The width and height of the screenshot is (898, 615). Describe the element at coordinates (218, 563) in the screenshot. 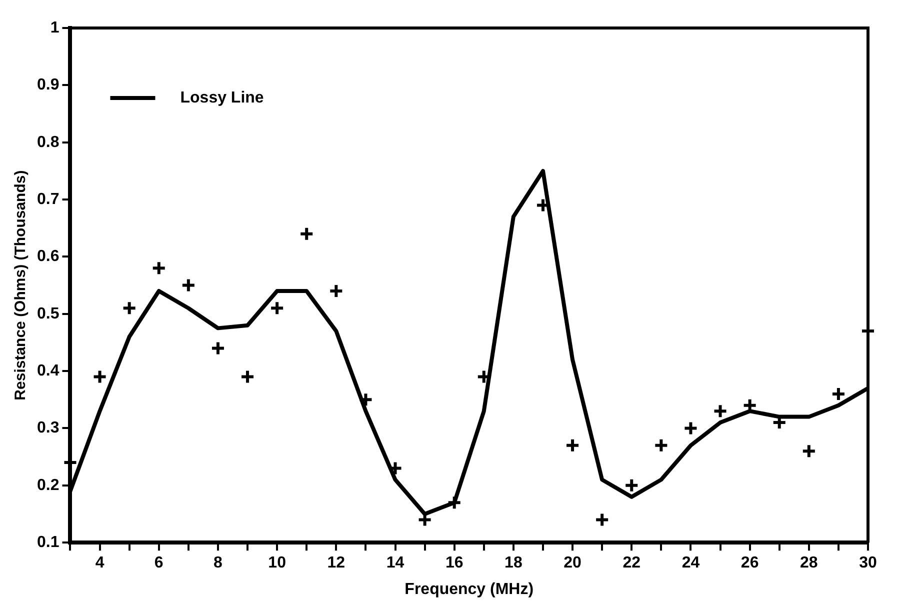

I see `x-tick-label: 8` at that location.